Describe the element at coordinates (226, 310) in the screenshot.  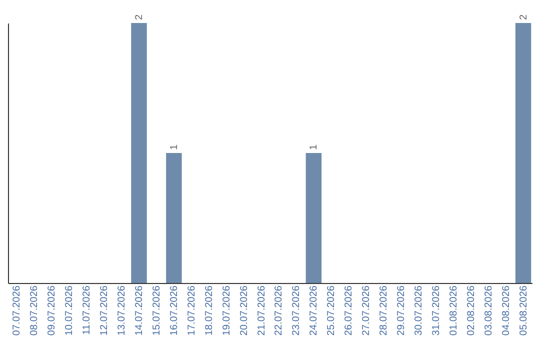
I see `x-tick-label: 19.07.2026` at that location.